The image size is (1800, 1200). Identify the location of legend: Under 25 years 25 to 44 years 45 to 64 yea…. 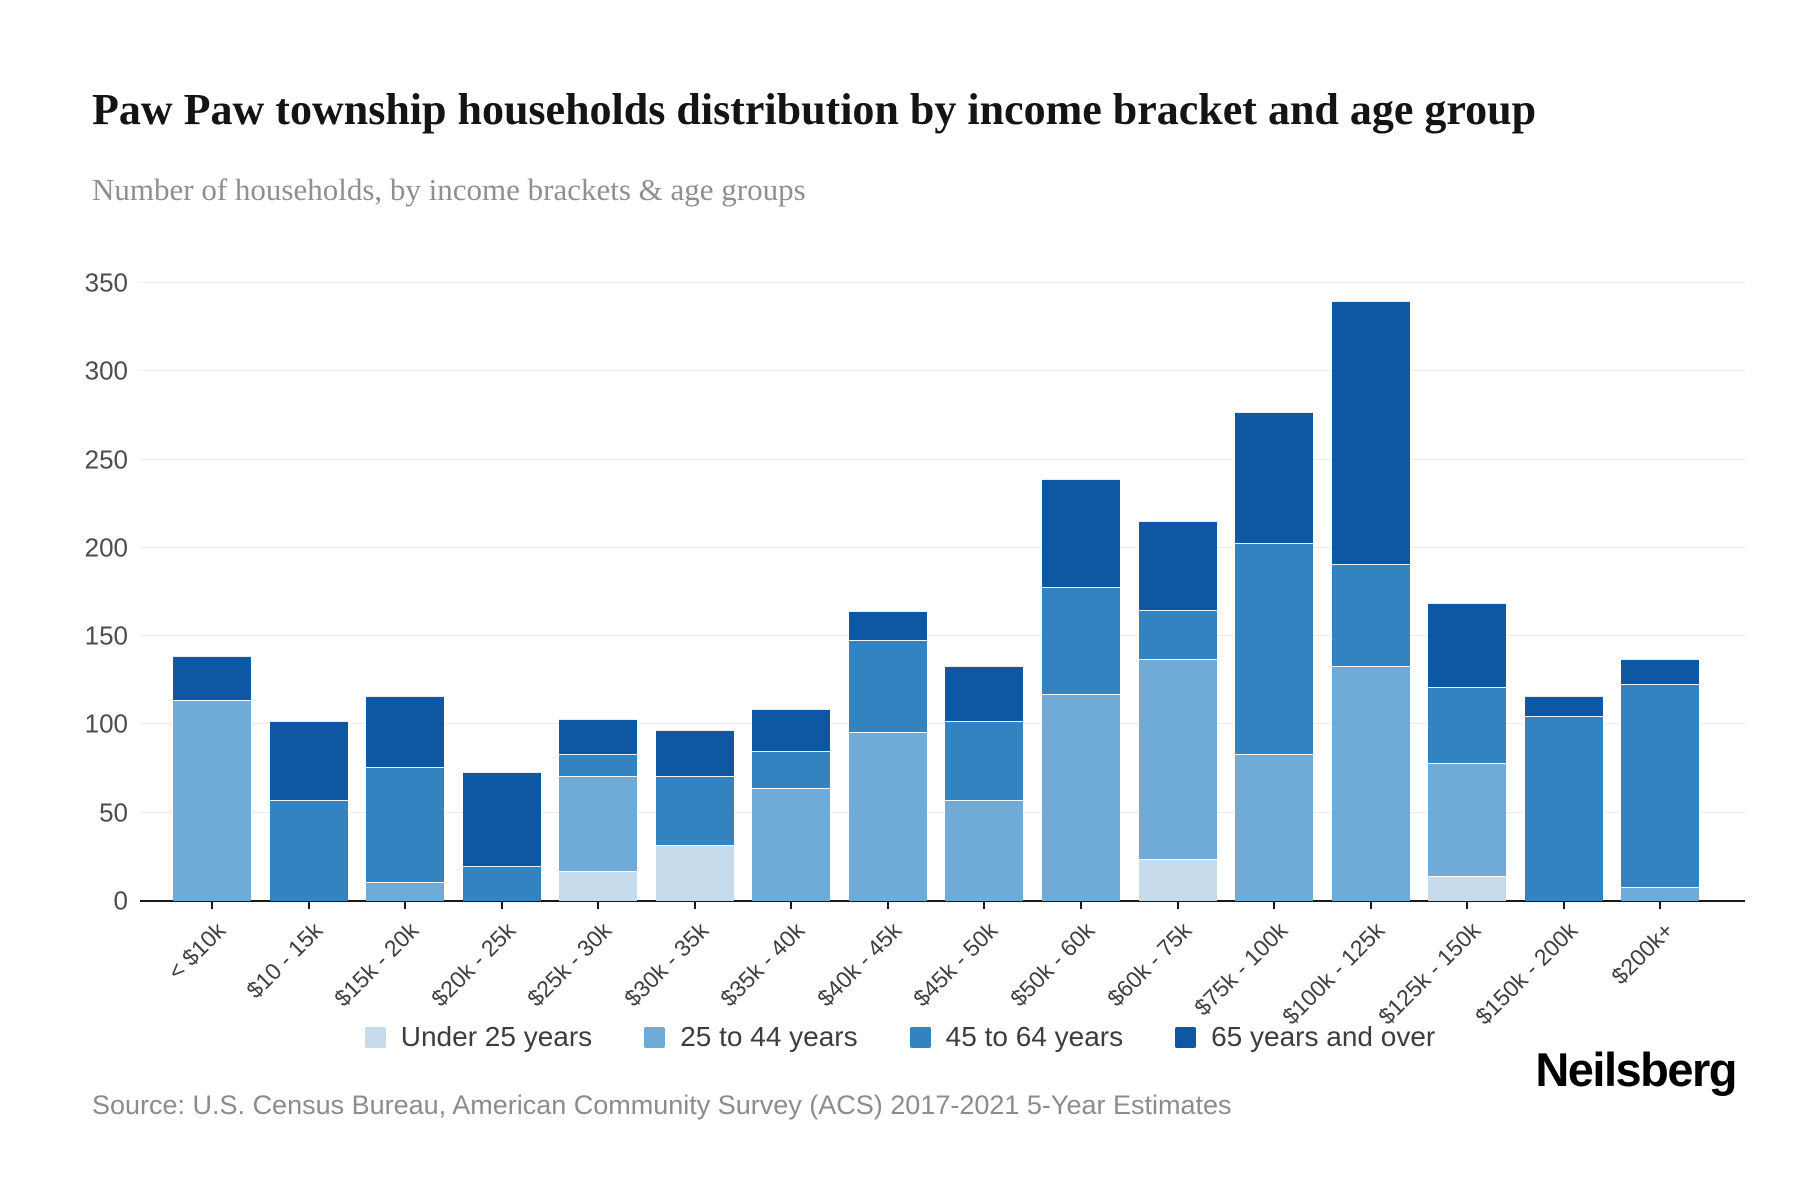
(900, 1037).